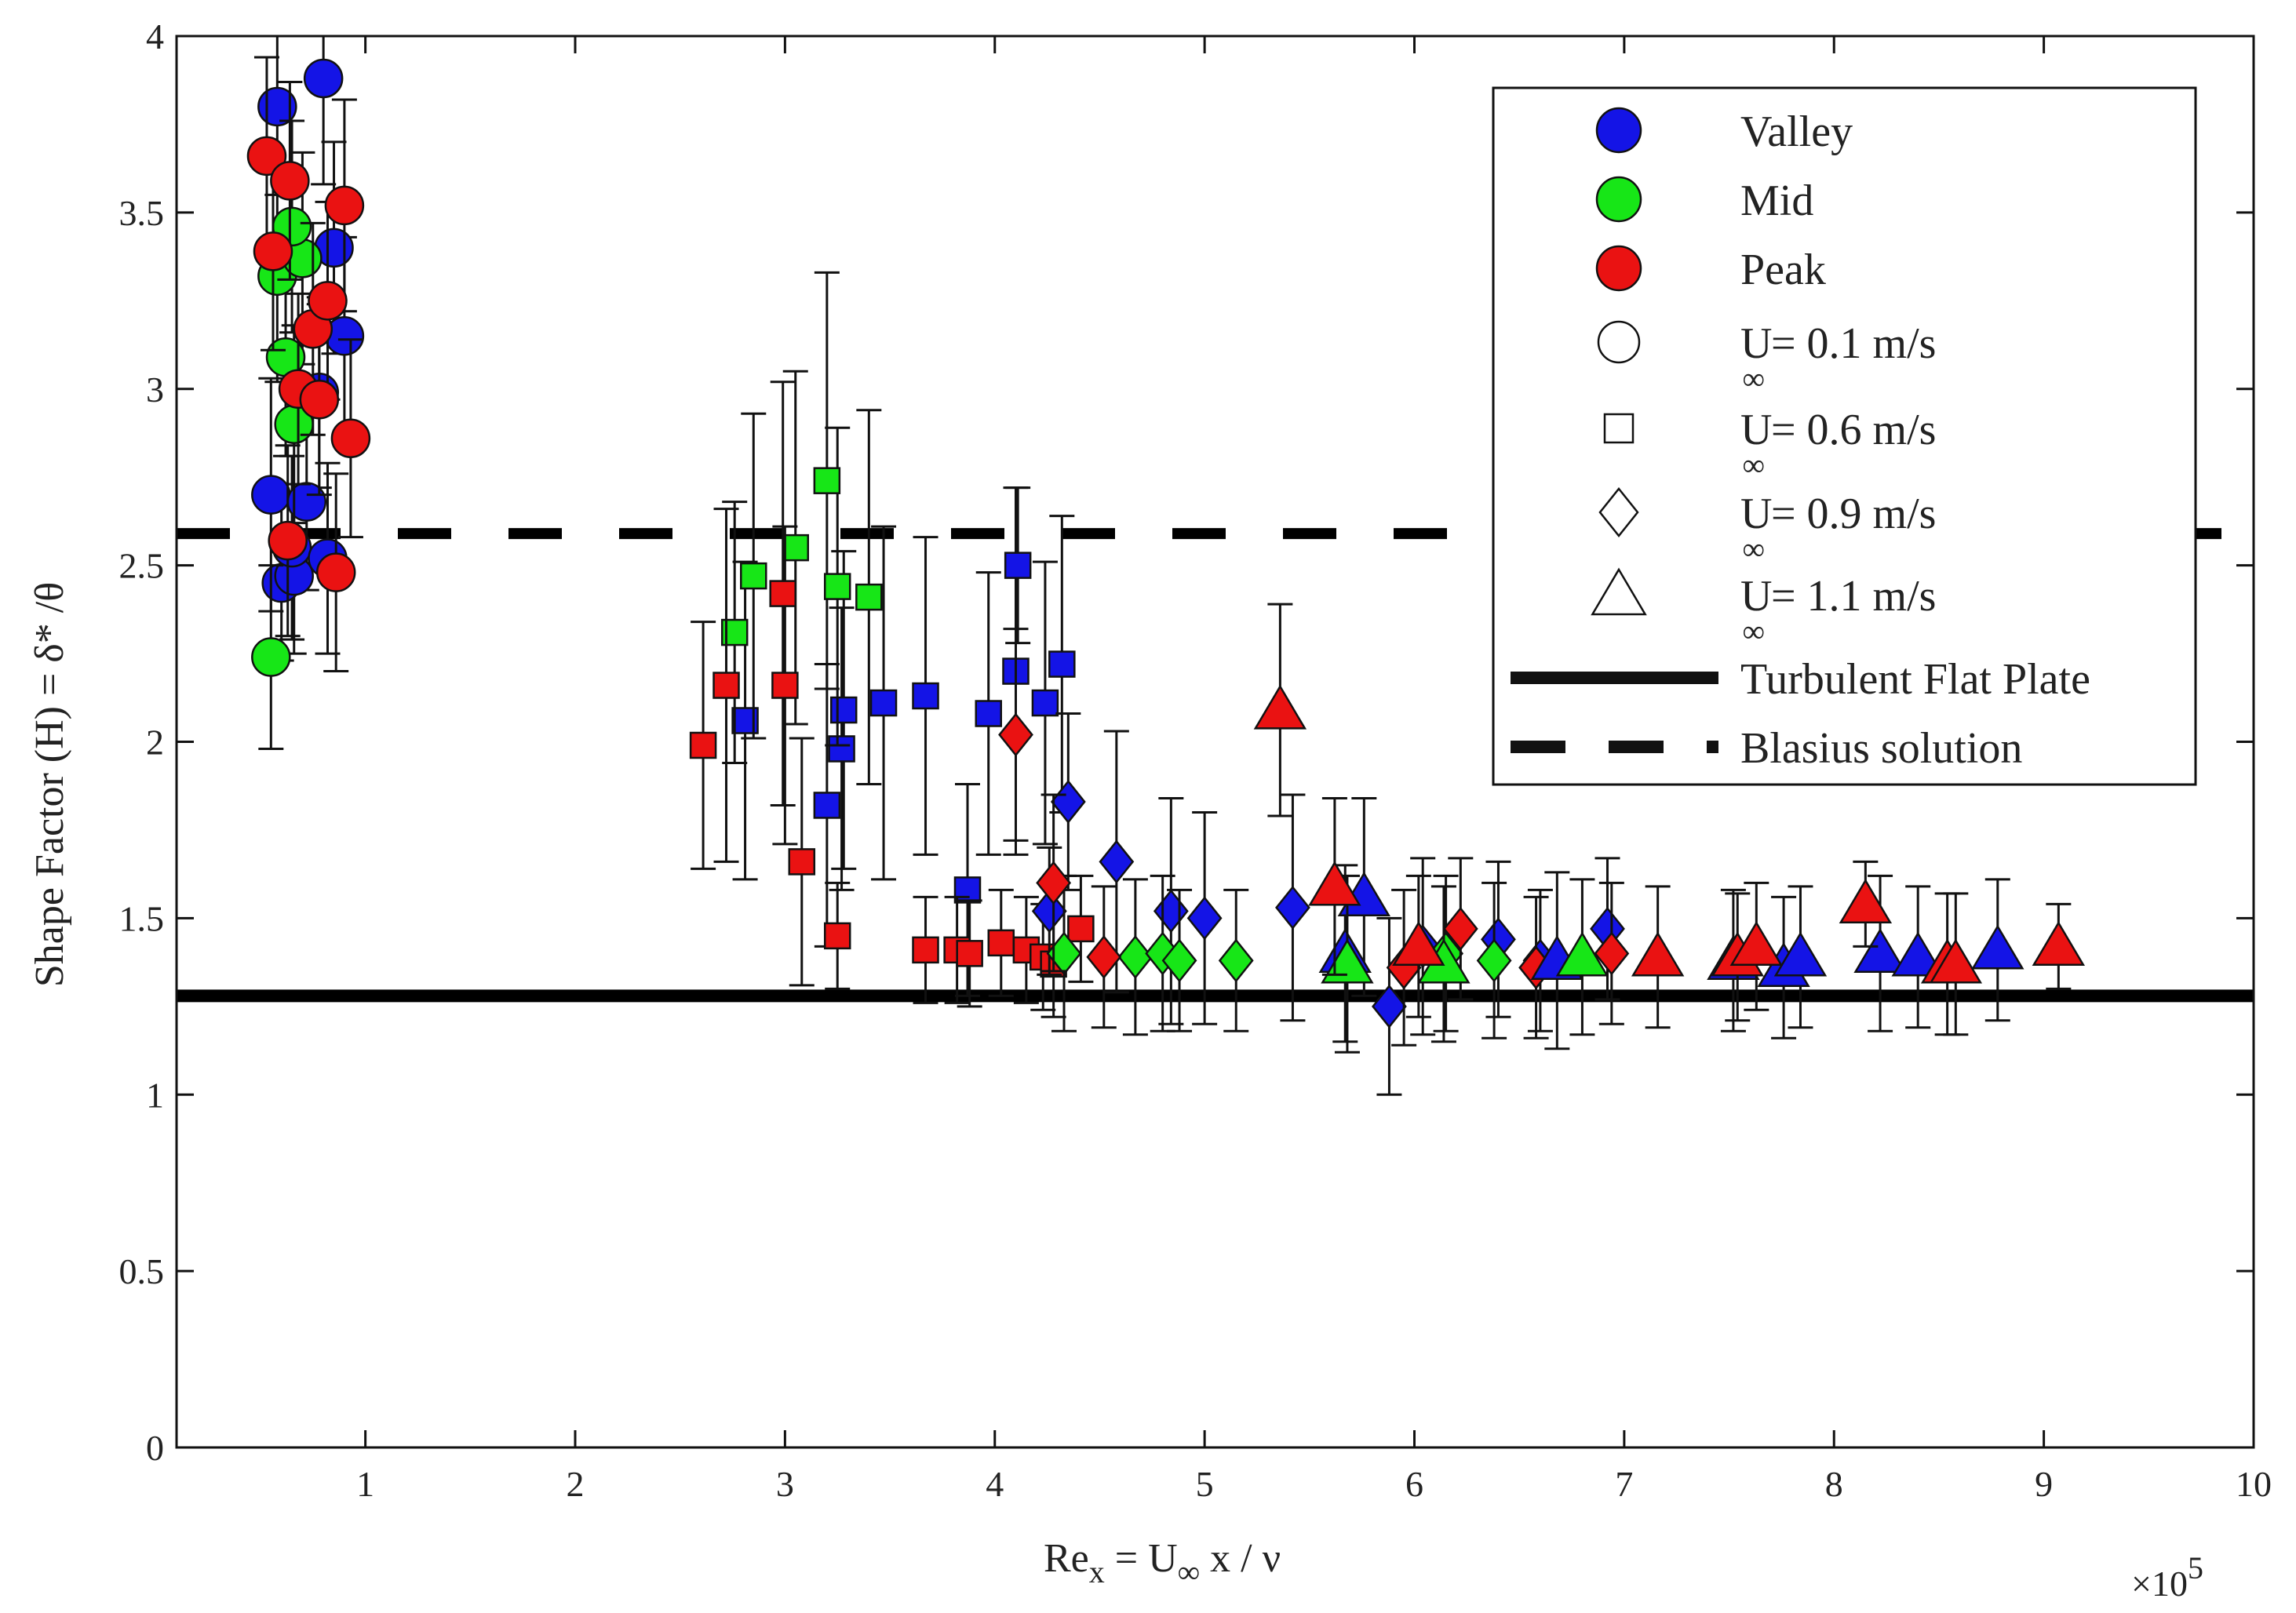  Describe the element at coordinates (576, 1484) in the screenshot. I see `x-tick-label: 2` at that location.